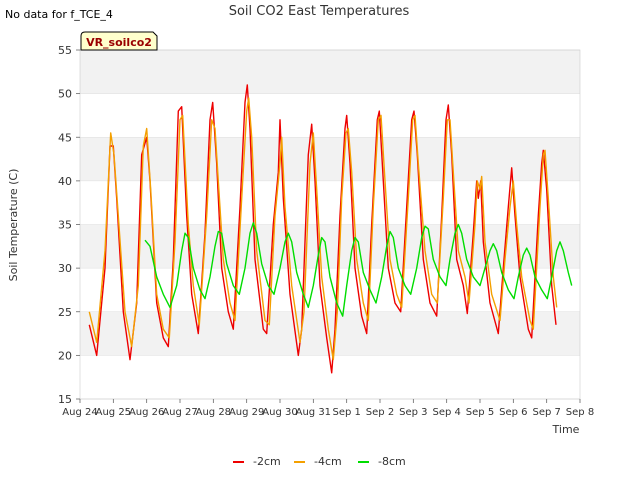 Image resolution: width=640 pixels, height=484 pixels. What do you see at coordinates (246, 412) in the screenshot?
I see `x-tick-label: Aug 29` at bounding box center [246, 412].